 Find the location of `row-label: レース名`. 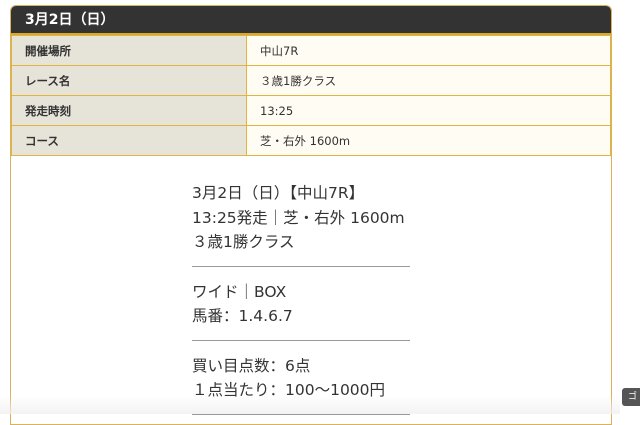

row-label: レース名 is located at coordinates (129, 80).